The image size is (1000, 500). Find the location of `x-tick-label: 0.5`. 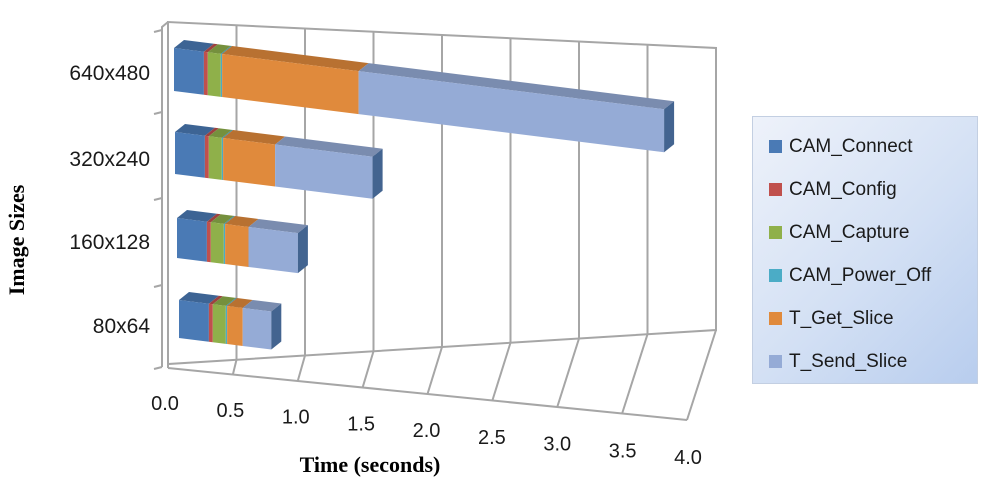

x-tick-label: 0.5 is located at coordinates (230, 411).